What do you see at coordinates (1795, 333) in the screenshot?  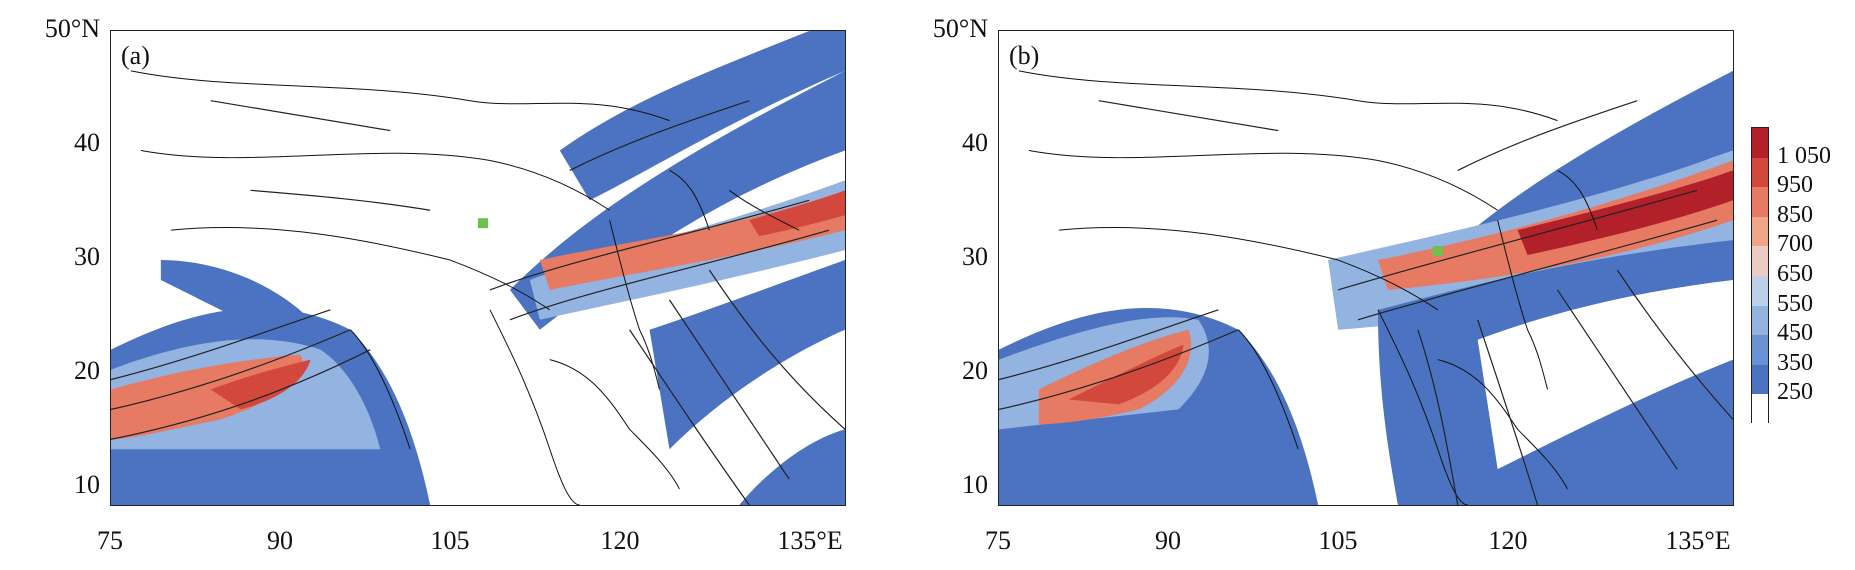 I see `colorbar-tick-label: 450` at bounding box center [1795, 333].